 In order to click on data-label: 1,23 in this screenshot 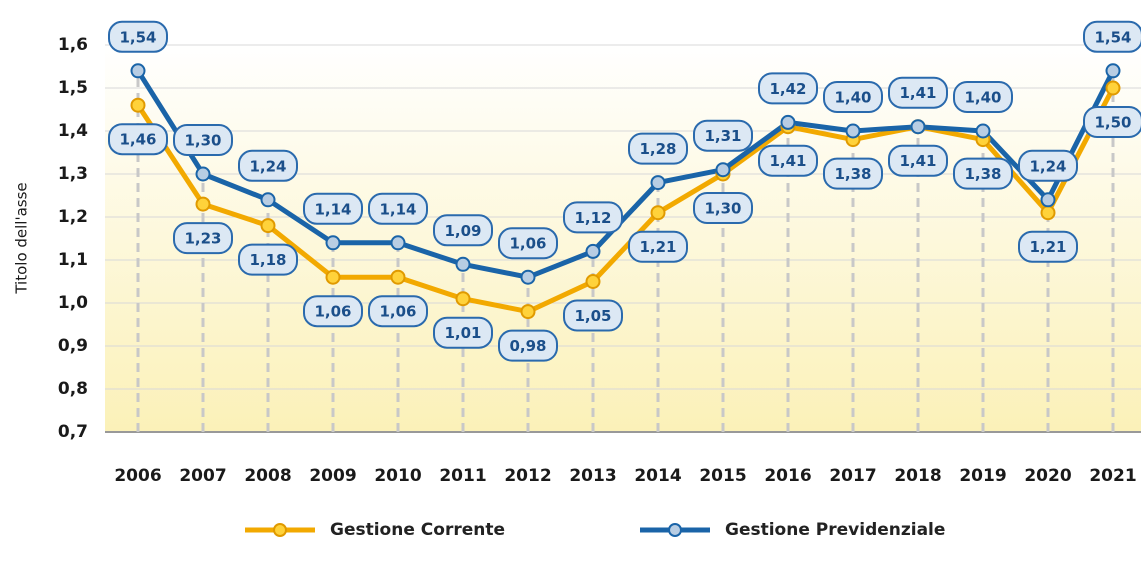, I will do `click(202, 239)`.